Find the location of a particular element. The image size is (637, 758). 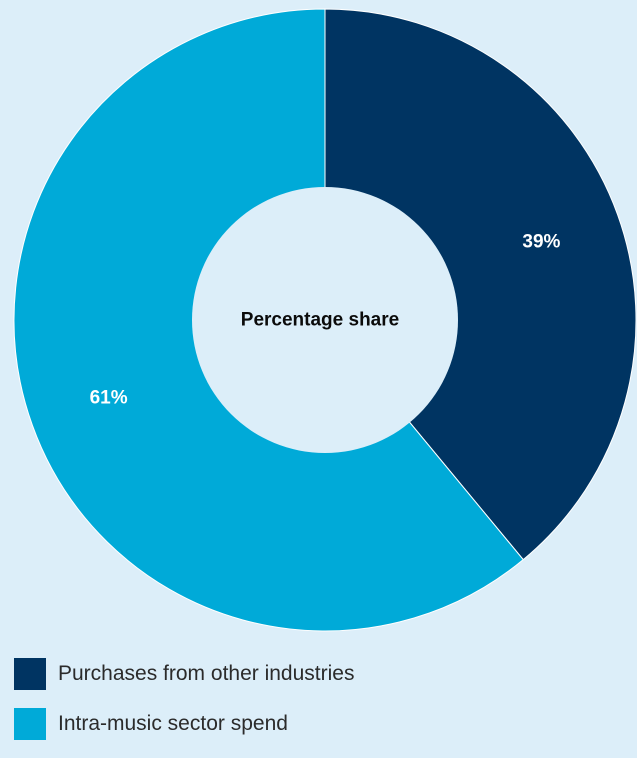

legend-label-intra-music: Intra-music sector spend is located at coordinates (173, 723).